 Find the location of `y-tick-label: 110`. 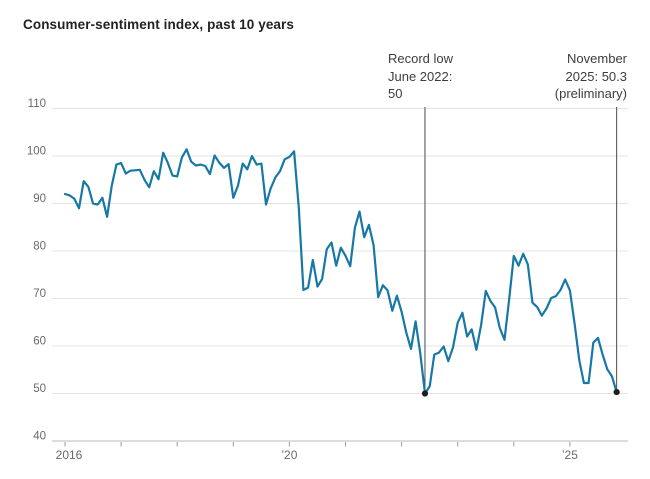

y-tick-label: 110 is located at coordinates (37, 104).